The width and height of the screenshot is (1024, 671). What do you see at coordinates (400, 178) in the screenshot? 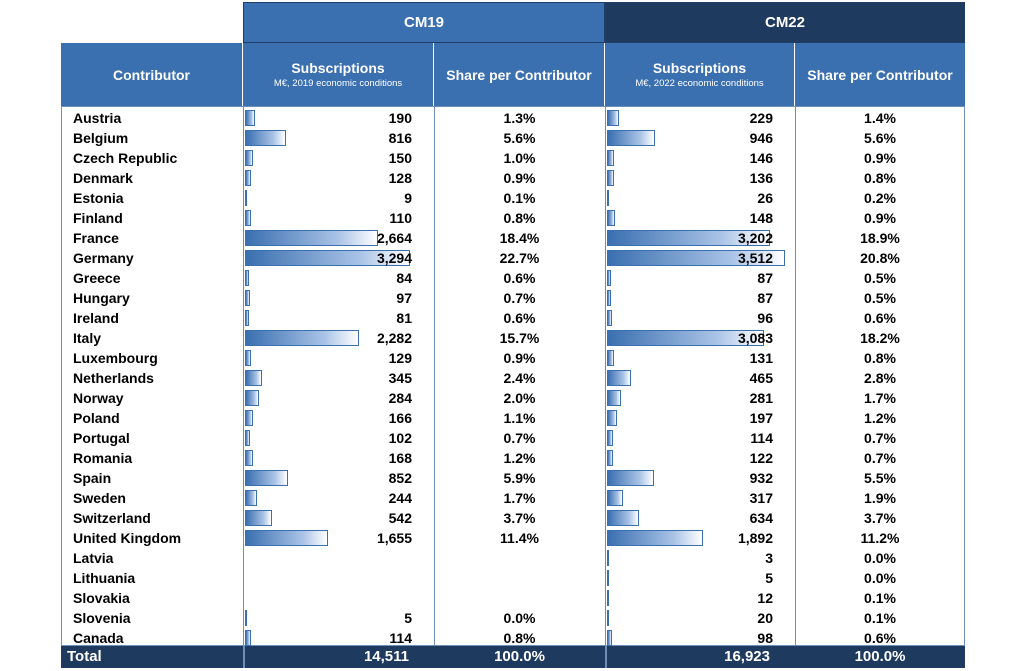
I see `subscriptions-cm19: 128` at bounding box center [400, 178].